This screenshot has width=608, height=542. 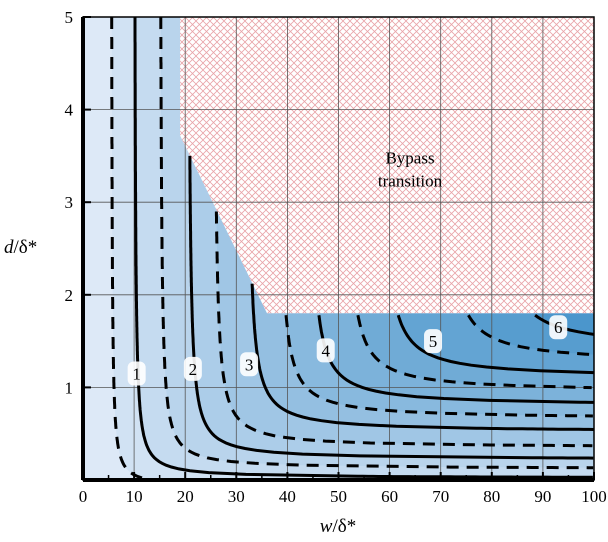 I want to click on contour-label-text: 6, so click(x=558, y=327).